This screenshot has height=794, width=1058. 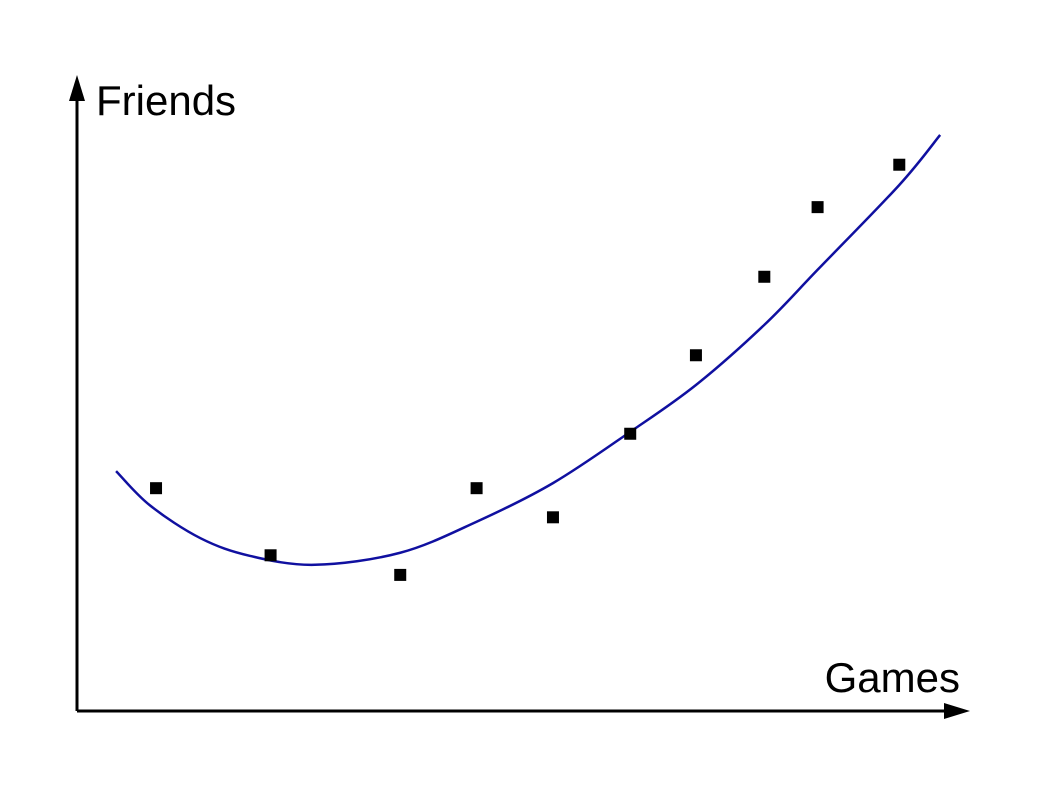 What do you see at coordinates (166, 100) in the screenshot?
I see `y-axis-label: Friends` at bounding box center [166, 100].